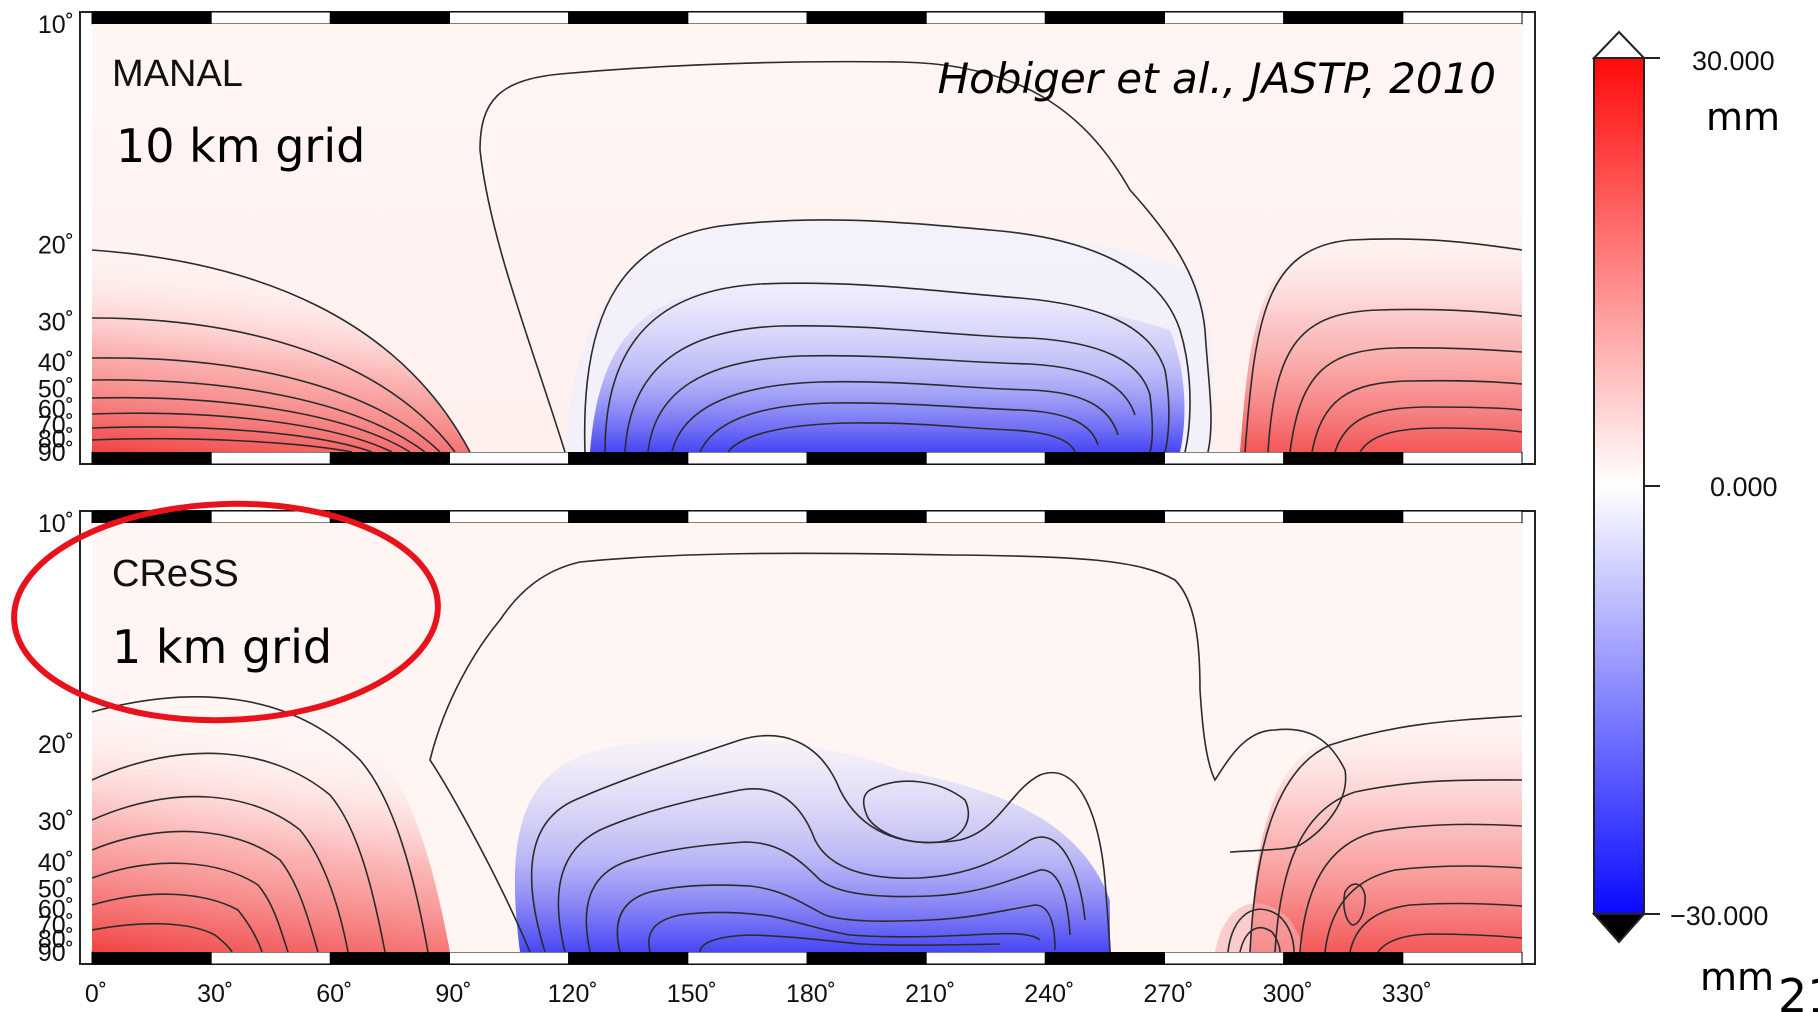 This screenshot has height=1012, width=1818. I want to click on azimuth-tick-label: 30˚, so click(215, 994).